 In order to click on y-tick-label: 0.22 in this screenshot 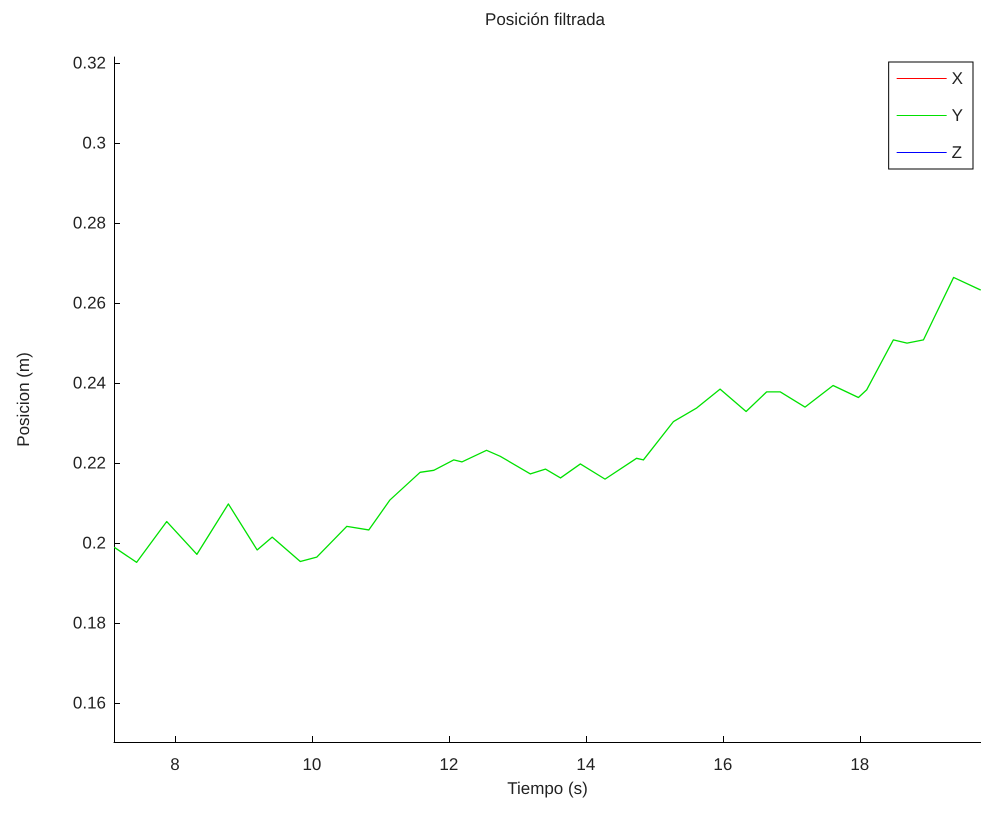, I will do `click(89, 463)`.